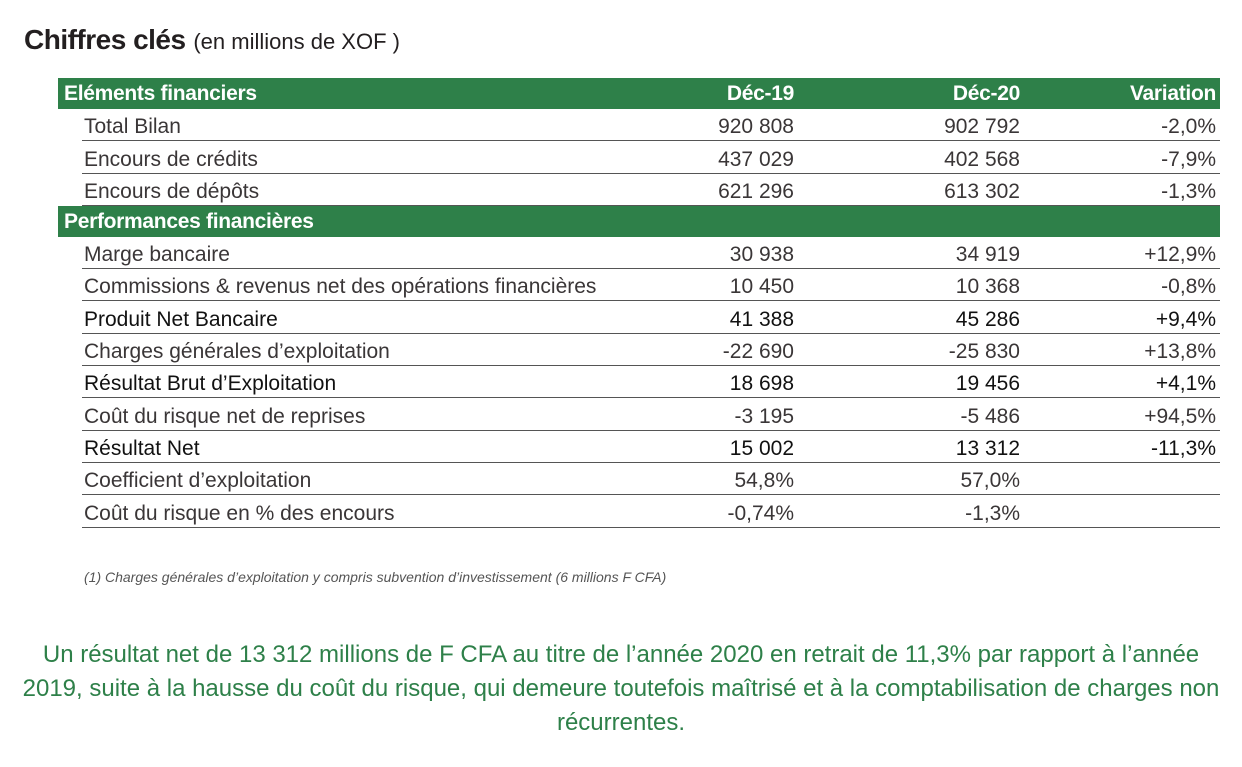 This screenshot has width=1242, height=767. What do you see at coordinates (639, 317) in the screenshot?
I see `table-row-pnb: Produit Net Bancaire 41 388 45 286 +9,4%` at bounding box center [639, 317].